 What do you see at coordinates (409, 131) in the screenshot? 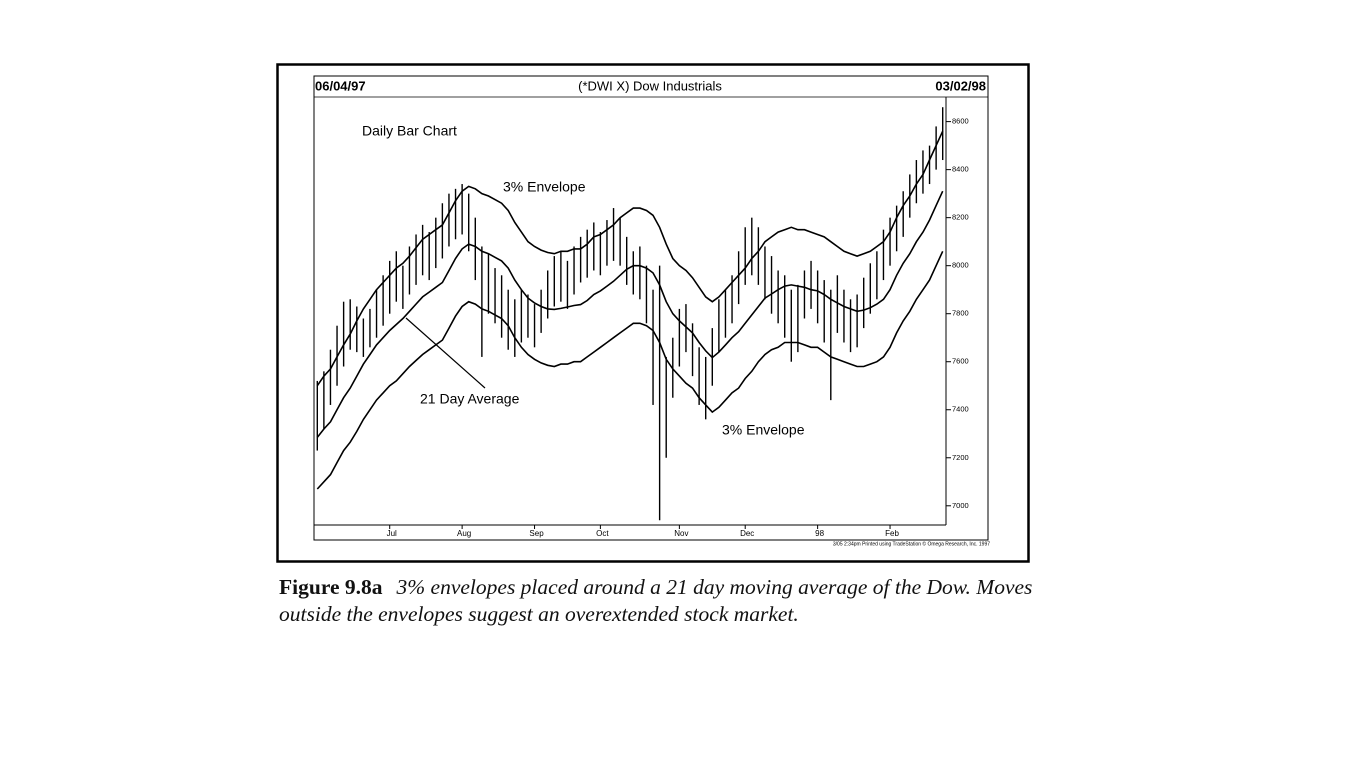
I see `subtitle: Daily Bar Chart` at bounding box center [409, 131].